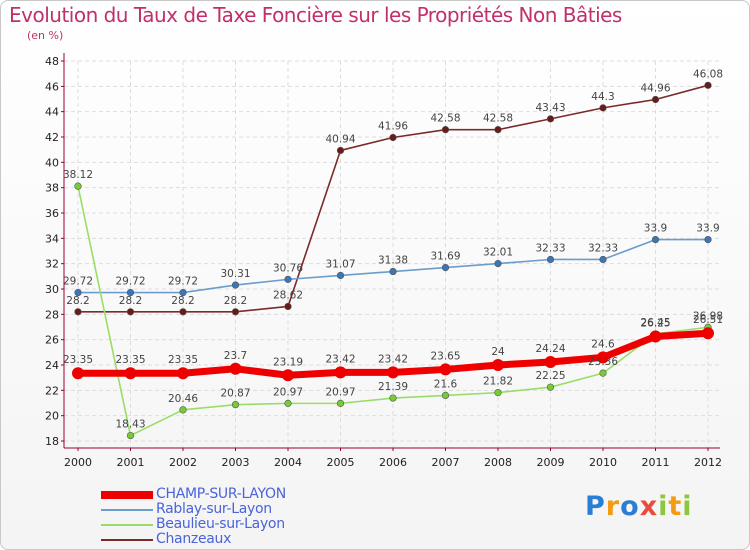 The height and width of the screenshot is (550, 750). I want to click on legend-label: CHAMP-SUR-LAYON, so click(221, 494).